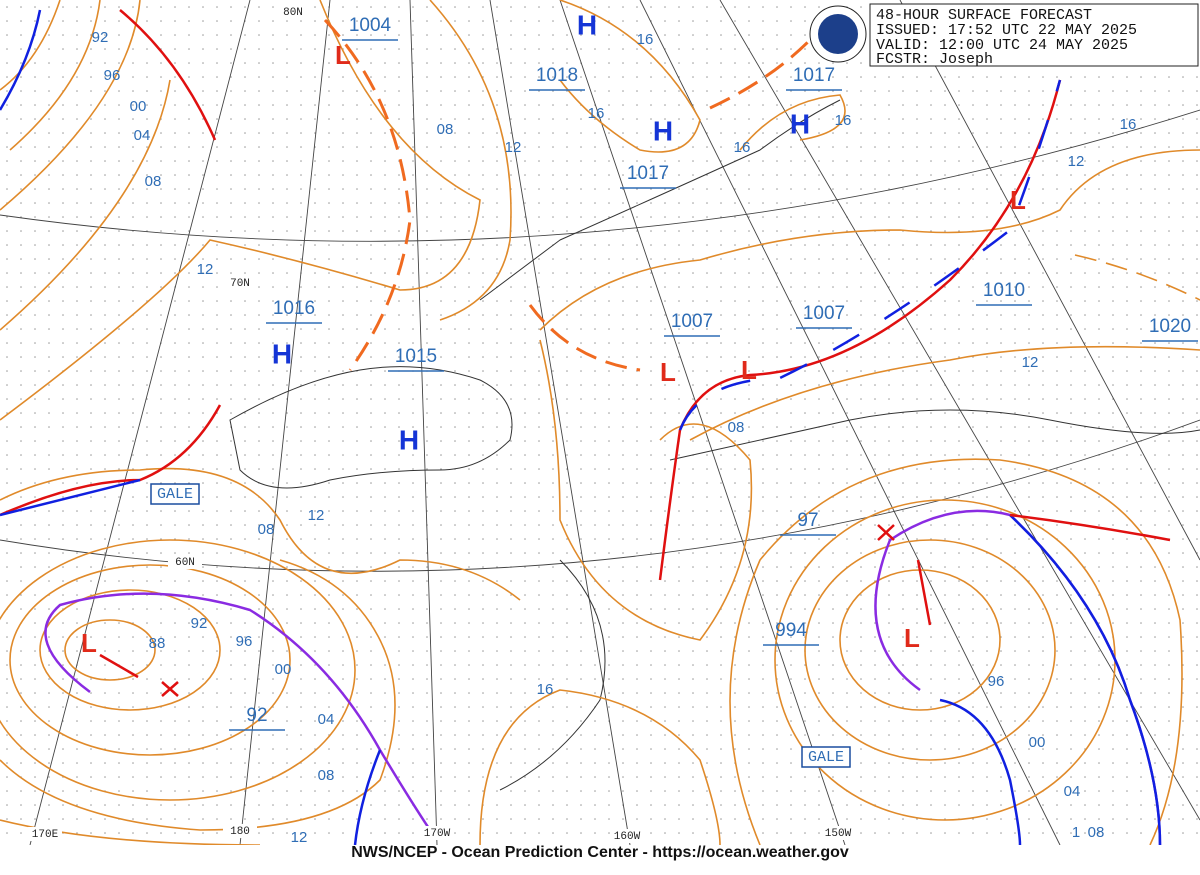 This screenshot has height=875, width=1200. What do you see at coordinates (294, 308) in the screenshot?
I see `pressure-center: 1016` at bounding box center [294, 308].